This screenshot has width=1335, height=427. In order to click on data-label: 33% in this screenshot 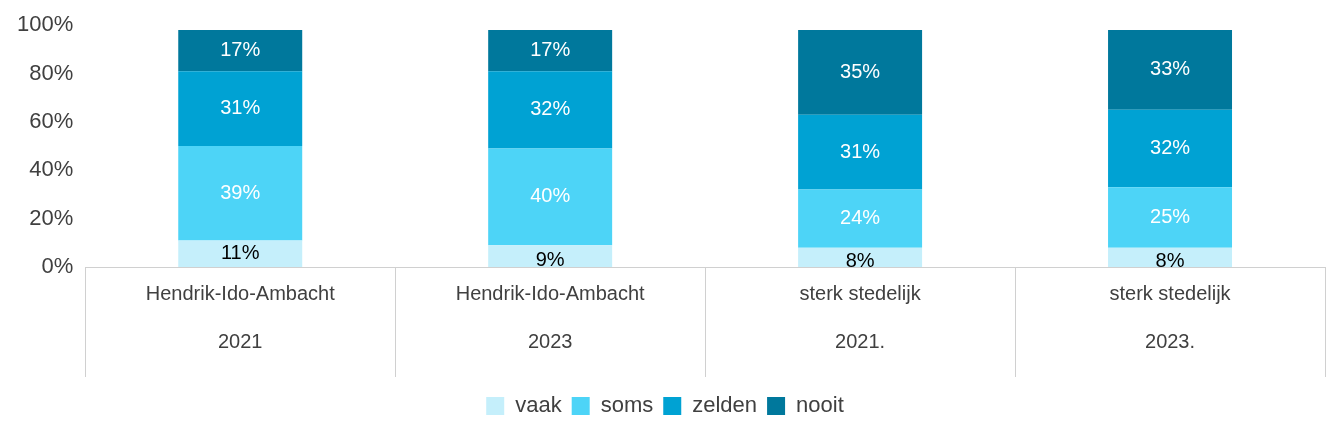, I will do `click(1170, 68)`.